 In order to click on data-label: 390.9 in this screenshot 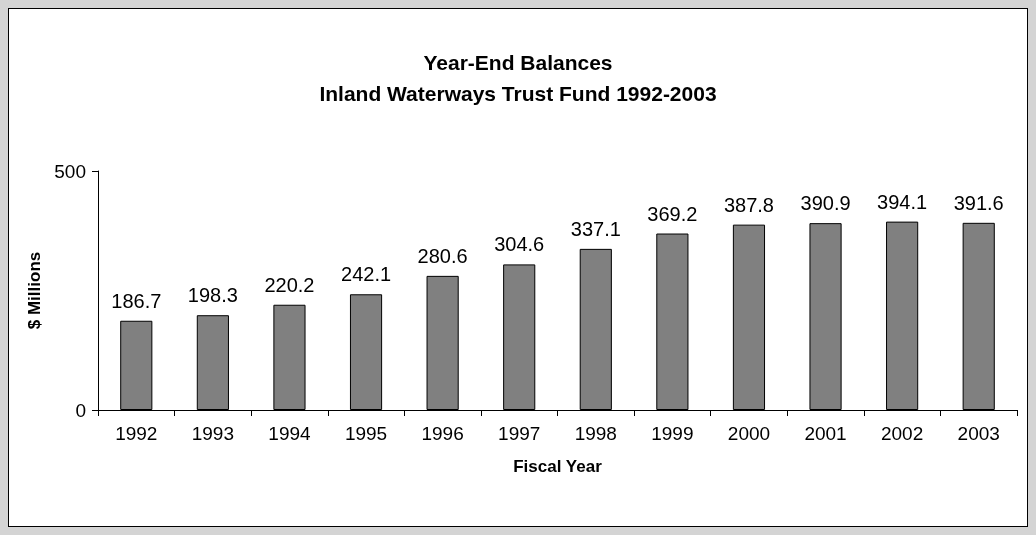, I will do `click(825, 203)`.